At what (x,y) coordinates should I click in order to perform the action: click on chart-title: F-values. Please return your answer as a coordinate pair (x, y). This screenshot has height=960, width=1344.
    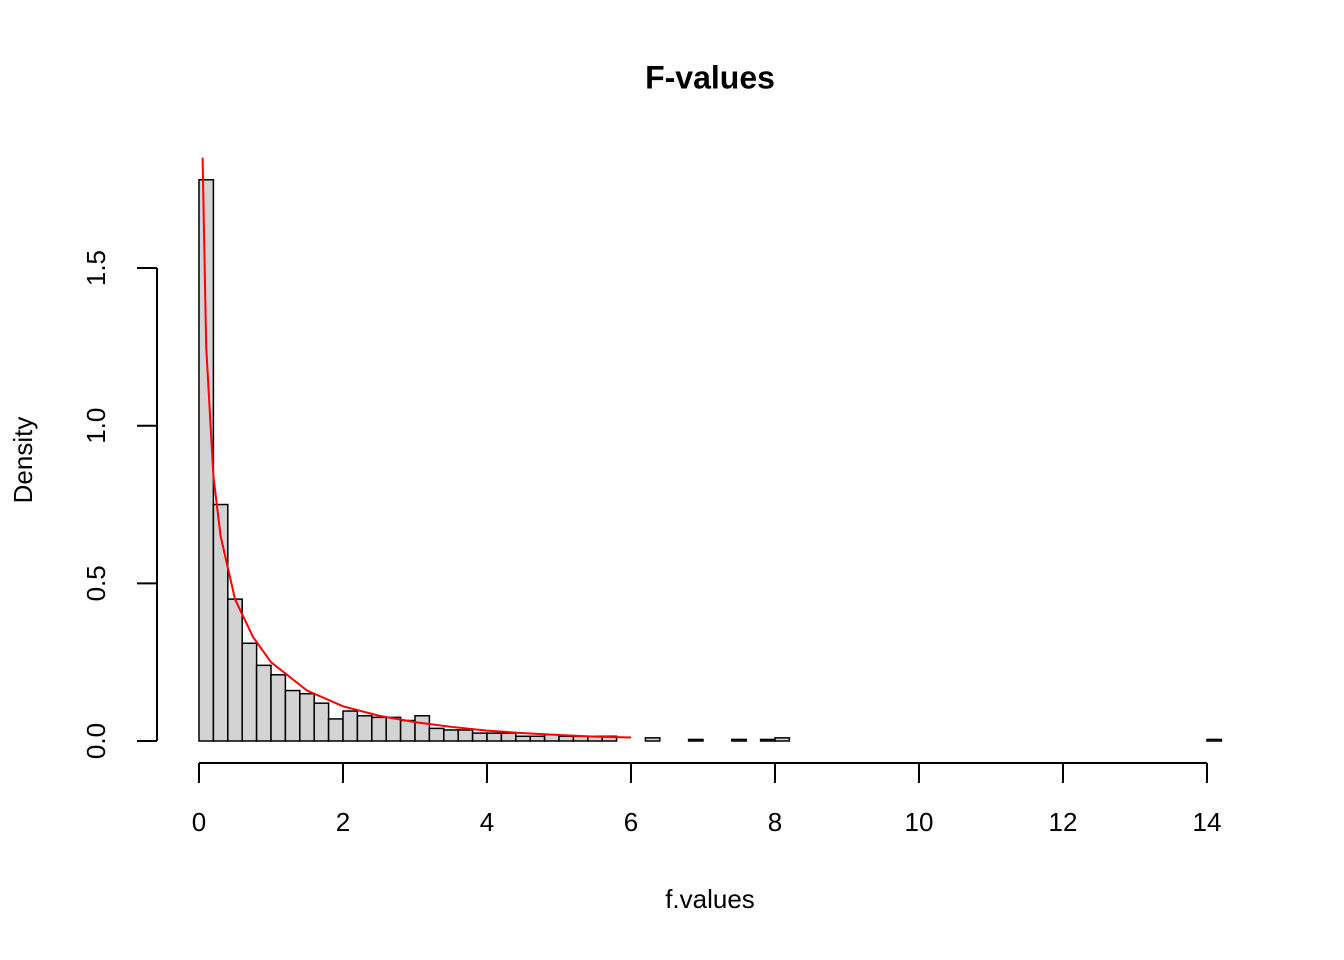
    Looking at the image, I should click on (710, 77).